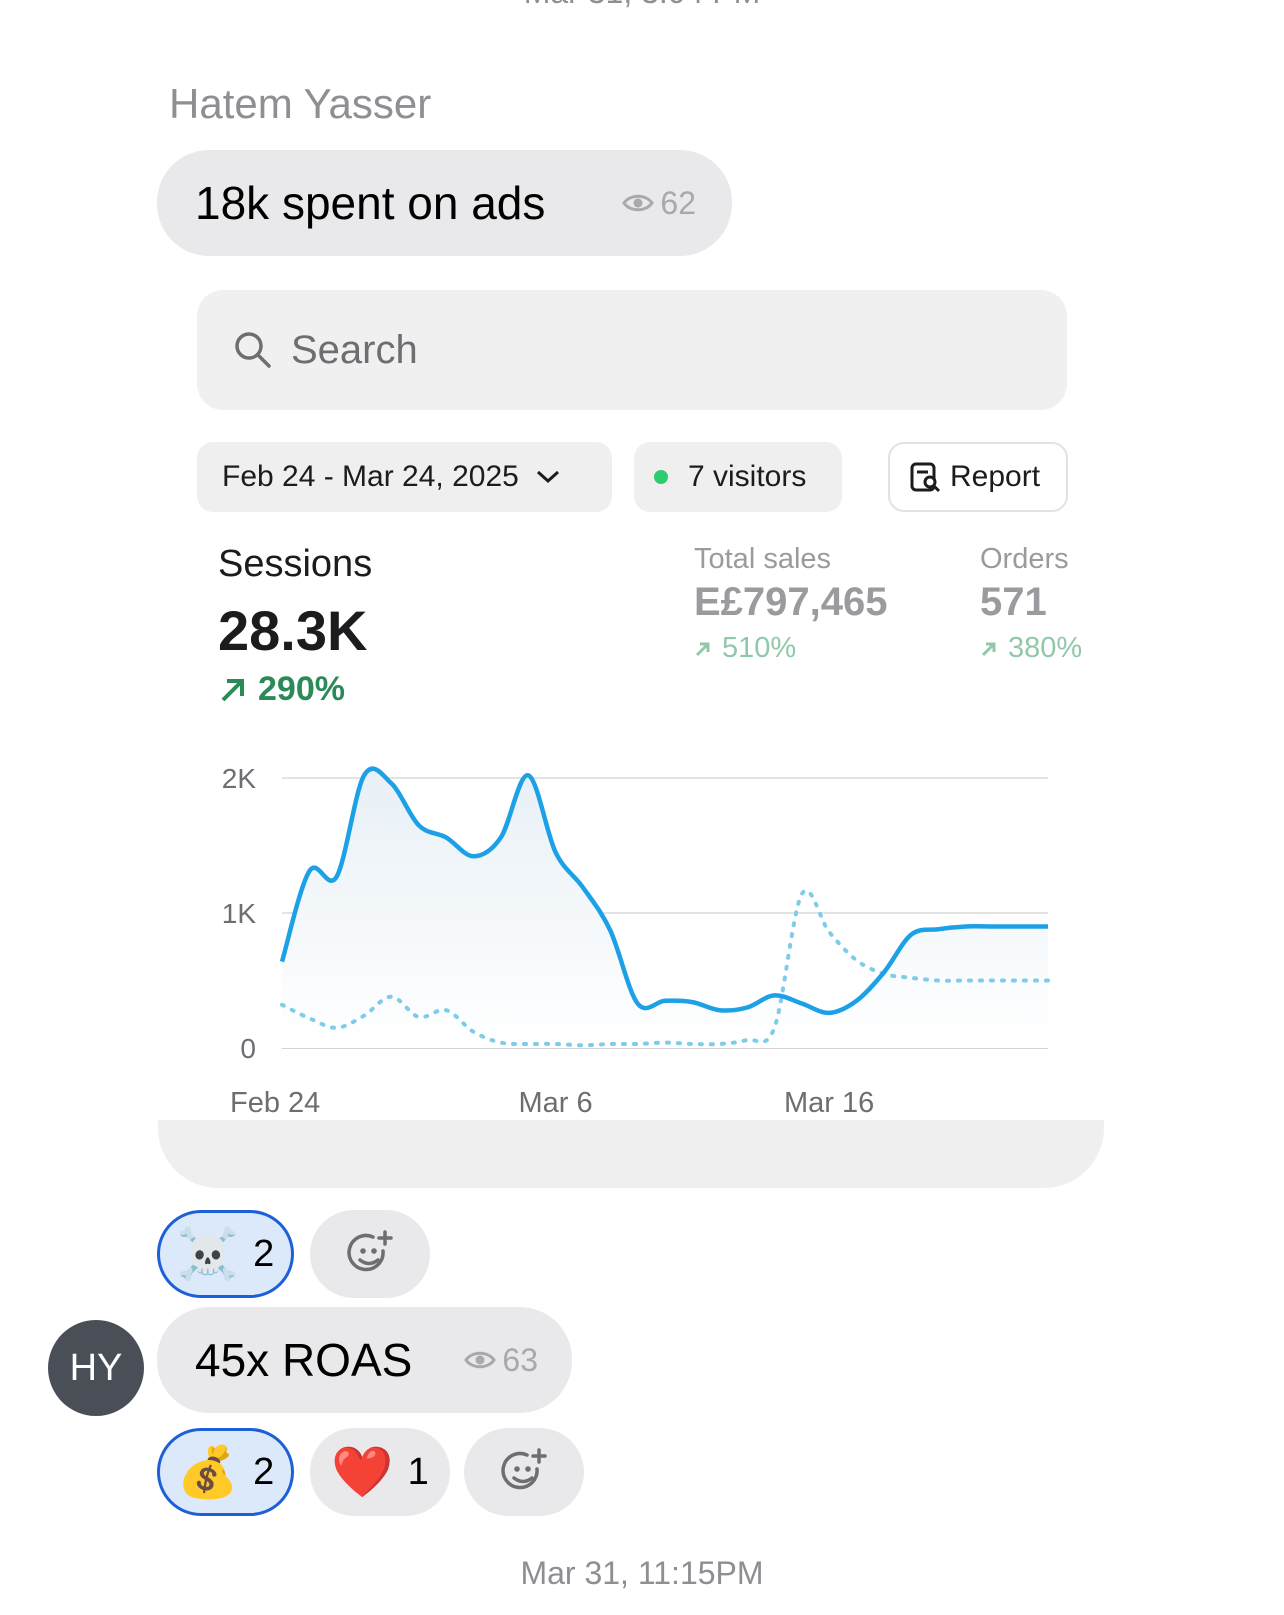 This screenshot has height=1615, width=1284. I want to click on message-text: 45x ROAS, so click(304, 1360).